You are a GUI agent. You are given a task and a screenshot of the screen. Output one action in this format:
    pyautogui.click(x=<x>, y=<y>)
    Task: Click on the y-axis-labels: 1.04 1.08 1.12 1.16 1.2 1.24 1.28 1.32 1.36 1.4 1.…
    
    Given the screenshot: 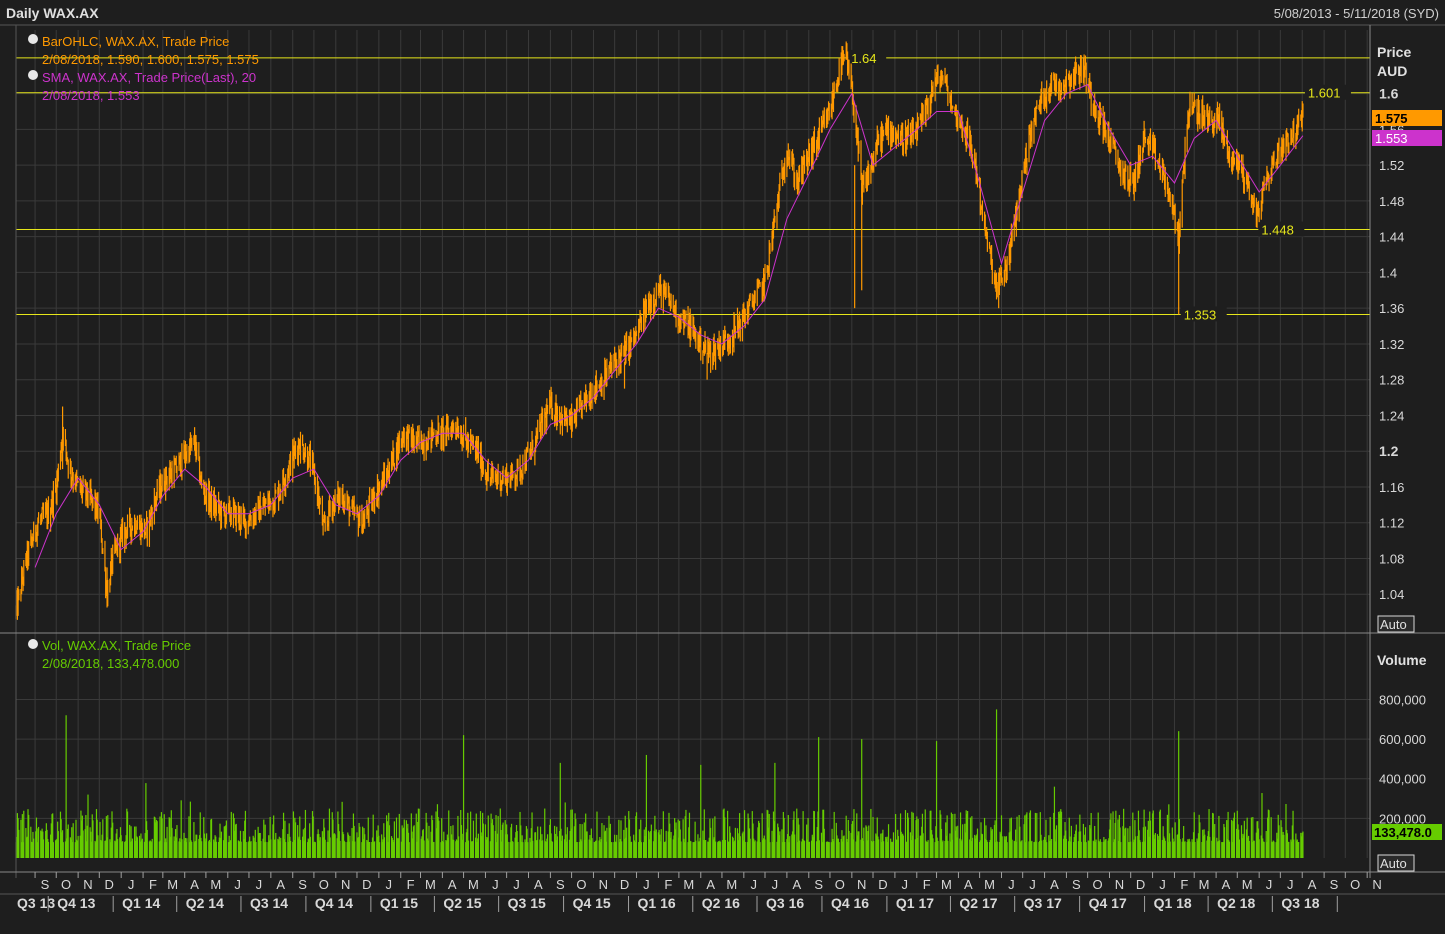 What is the action you would take?
    pyautogui.click(x=1402, y=456)
    